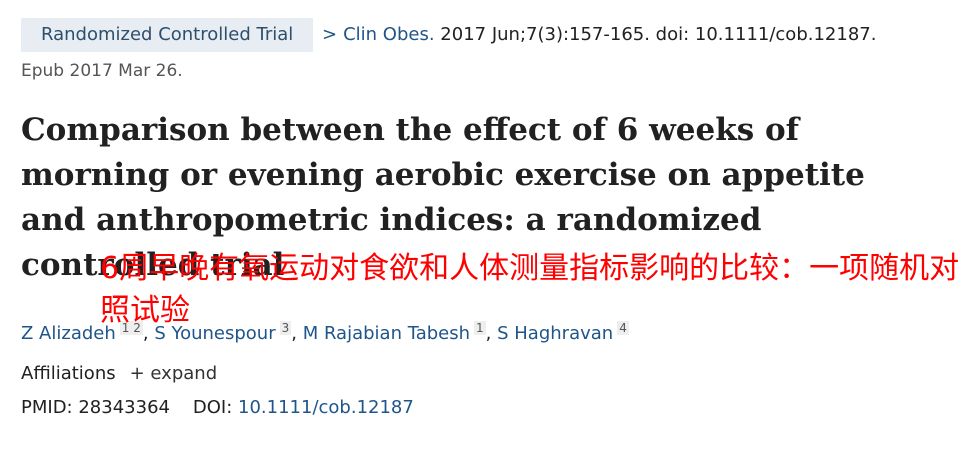 This screenshot has width=969, height=462. Describe the element at coordinates (326, 407) in the screenshot. I see `doi-link: 10.1111/cob.12187` at that location.